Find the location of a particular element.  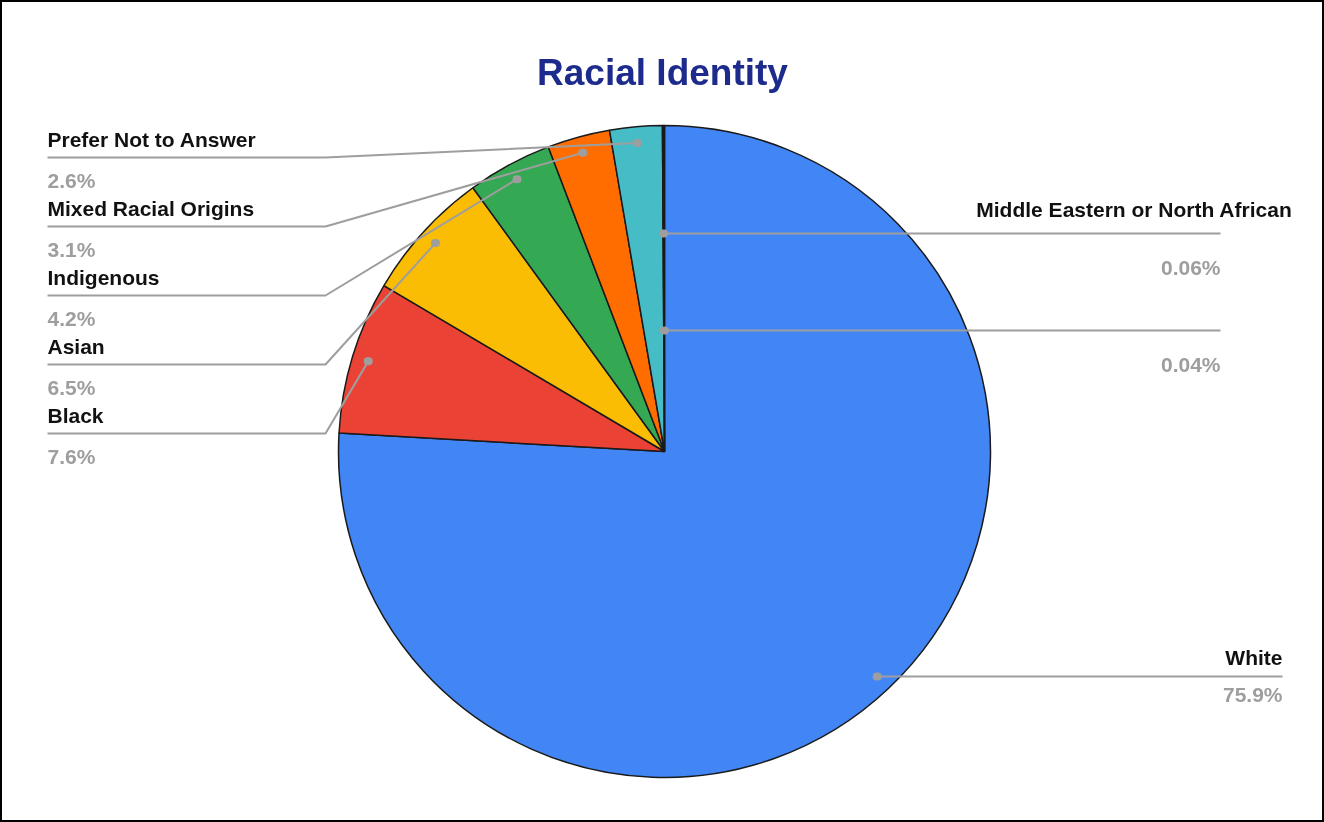

slice-label: Mixed Racial Origins is located at coordinates (151, 208).